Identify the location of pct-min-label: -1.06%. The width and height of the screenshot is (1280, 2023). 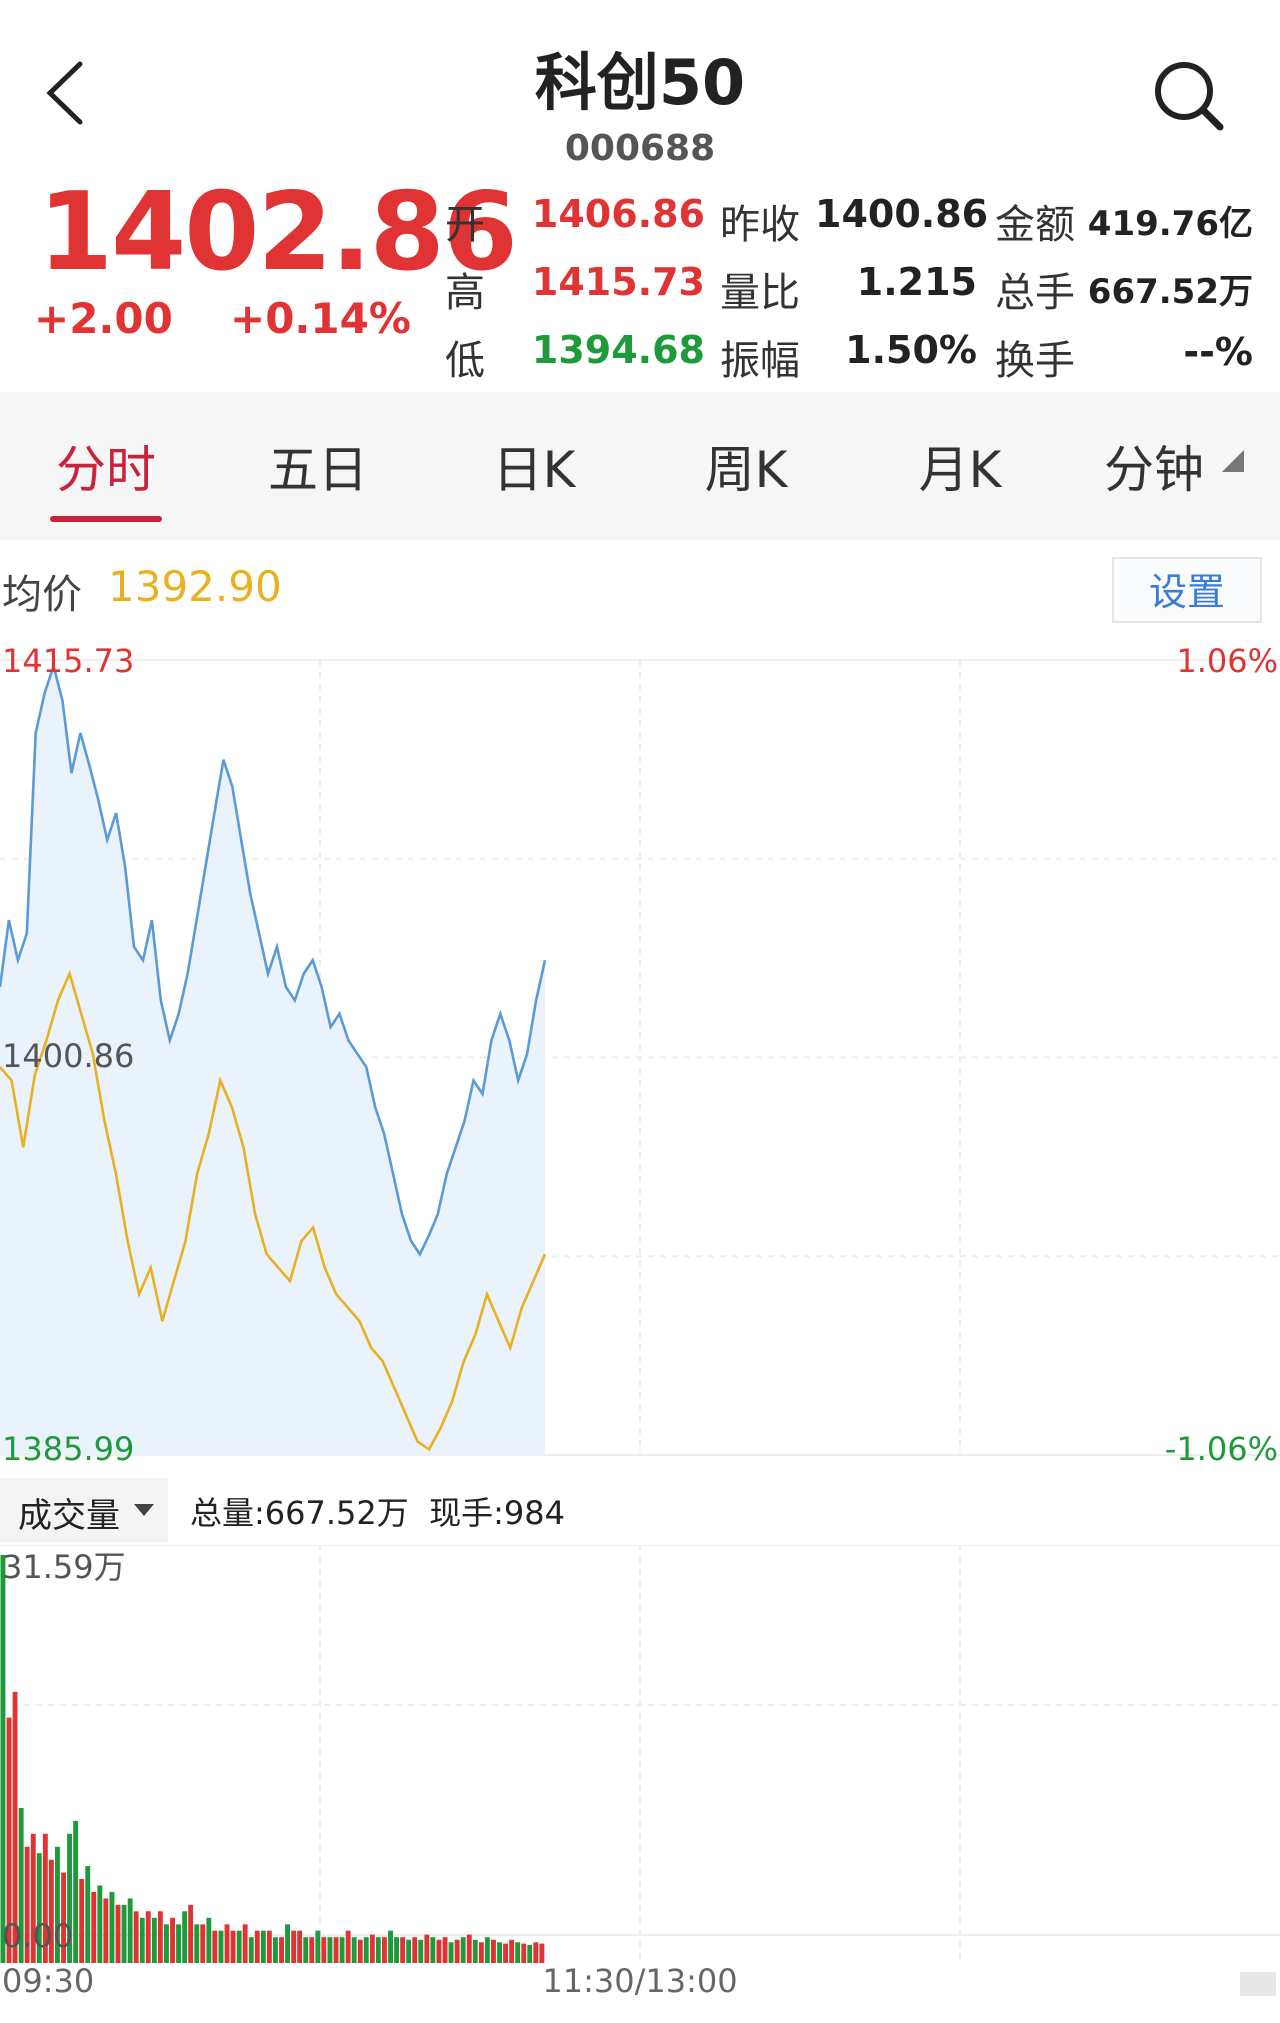
(1221, 1449).